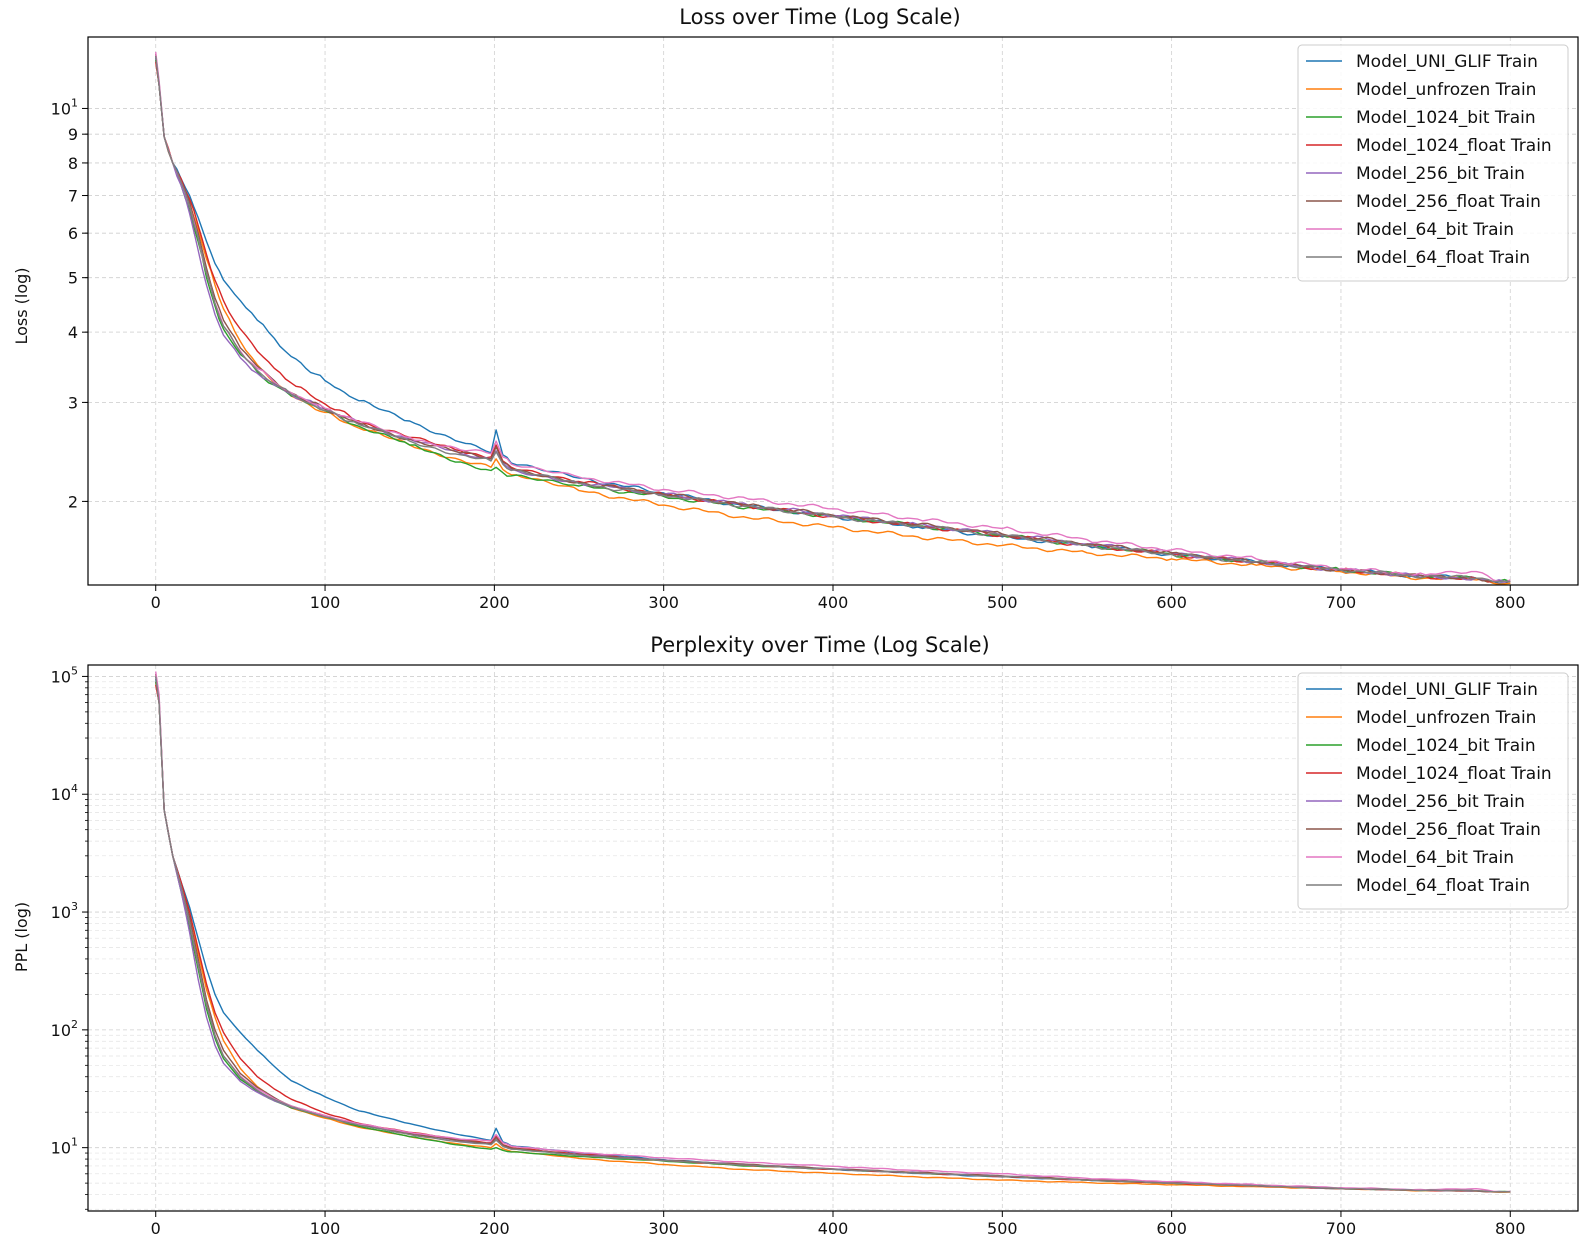 The height and width of the screenshot is (1247, 1588). Describe the element at coordinates (1510, 1228) in the screenshot. I see `perplexity-x-tick-label: 800` at that location.